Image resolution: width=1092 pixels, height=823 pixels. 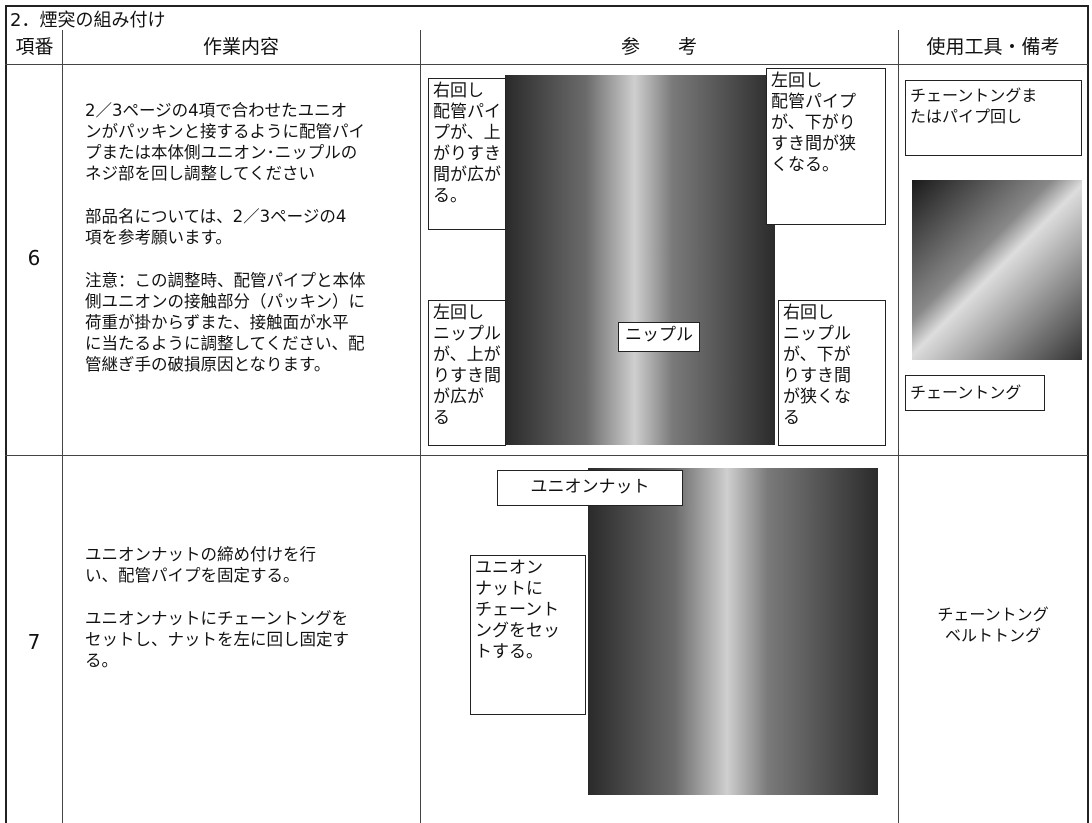 I want to click on text-line: ンがパッキンと接するように配管パイ, so click(x=225, y=131).